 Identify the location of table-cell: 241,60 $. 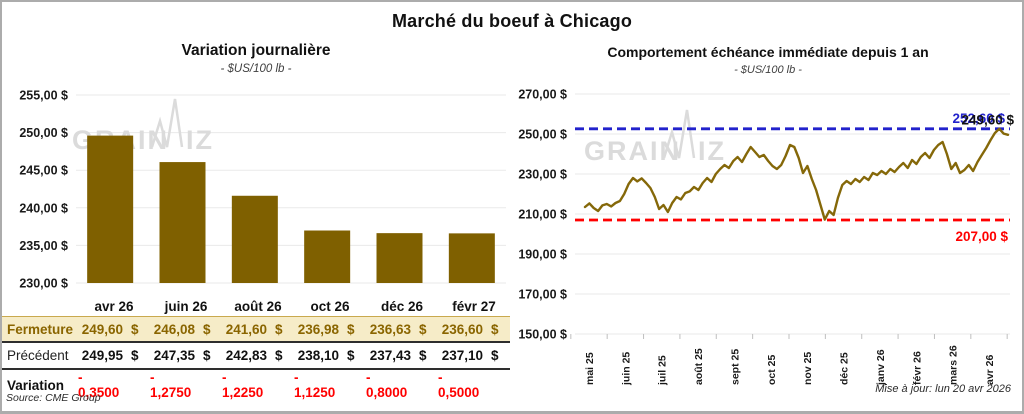
(258, 329).